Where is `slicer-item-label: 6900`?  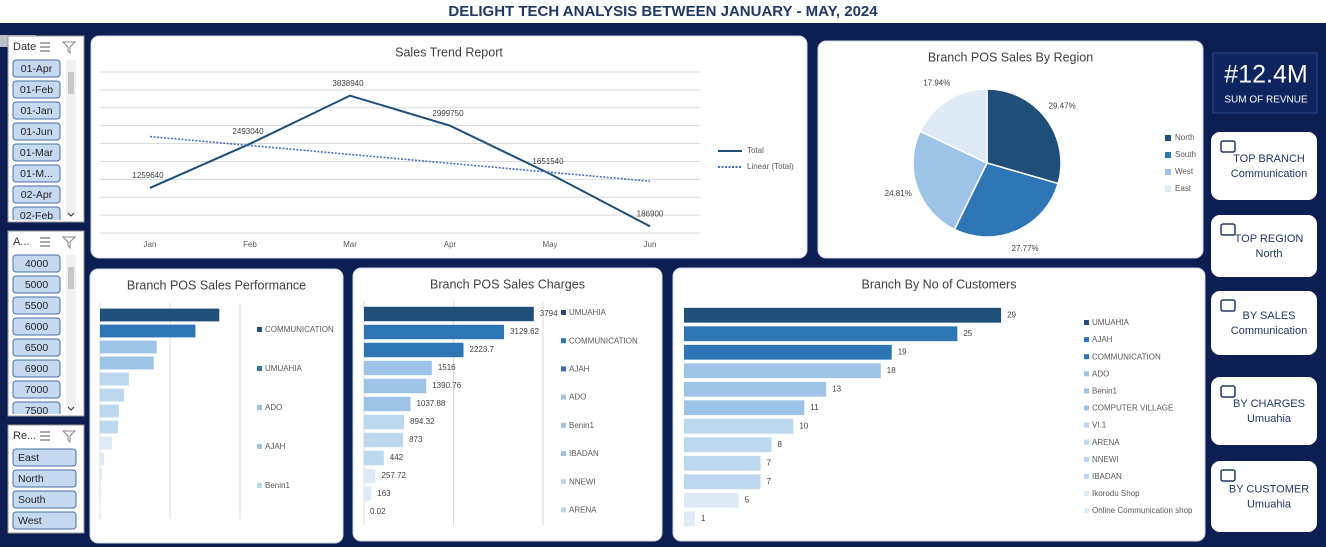
slicer-item-label: 6900 is located at coordinates (37, 369).